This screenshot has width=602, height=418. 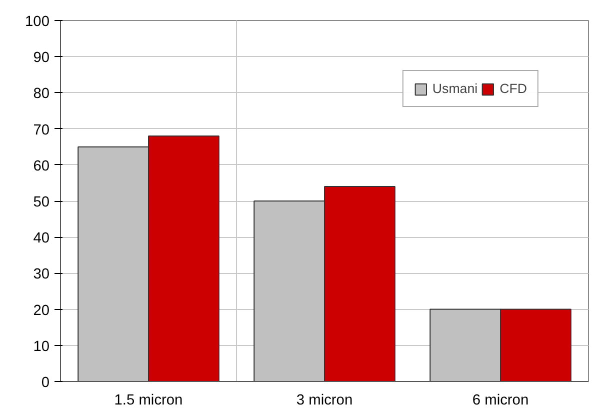 I want to click on y-tick-label: 90, so click(x=41, y=58).